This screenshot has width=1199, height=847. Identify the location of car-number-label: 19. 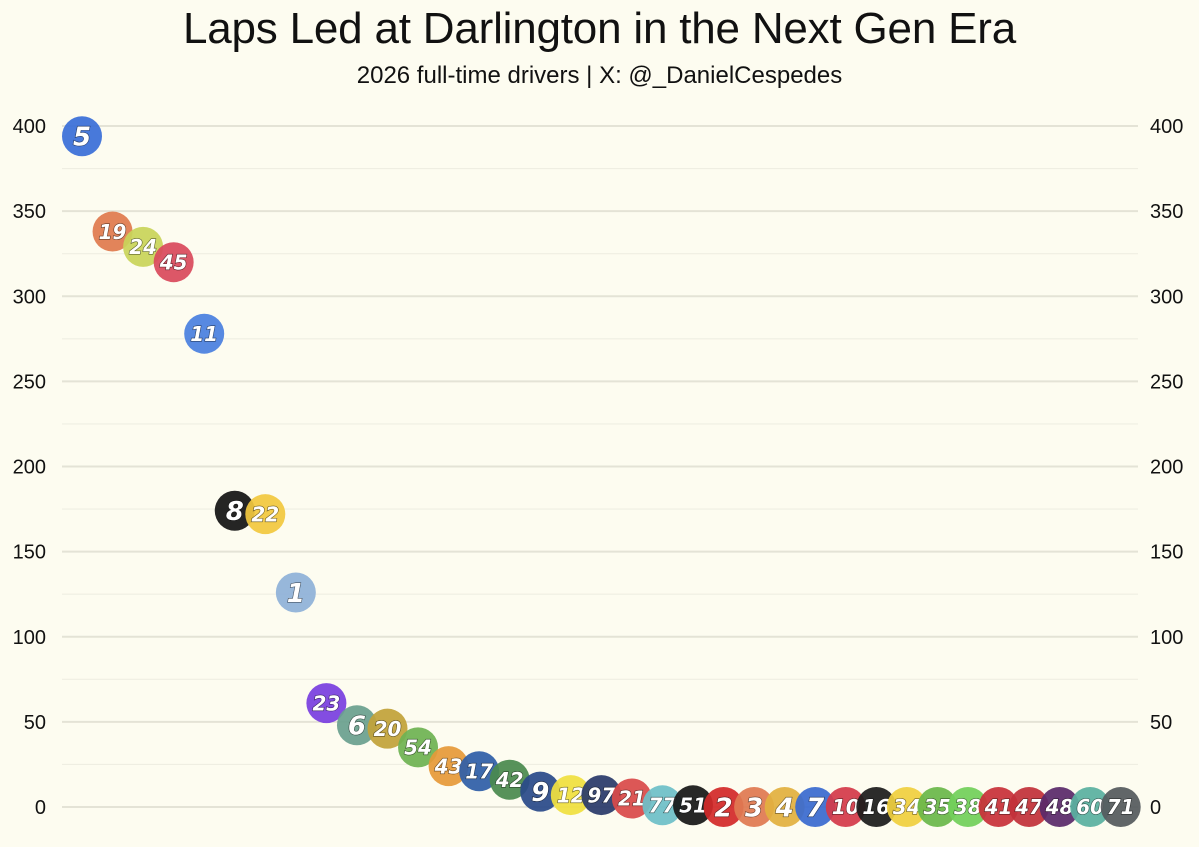
(113, 232).